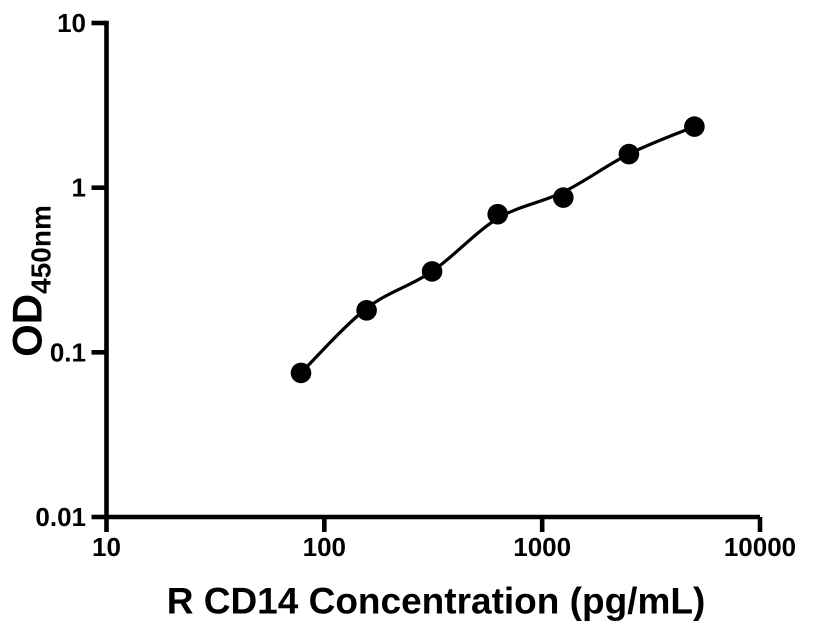  I want to click on x-axis-tick-label: 10, so click(106, 547).